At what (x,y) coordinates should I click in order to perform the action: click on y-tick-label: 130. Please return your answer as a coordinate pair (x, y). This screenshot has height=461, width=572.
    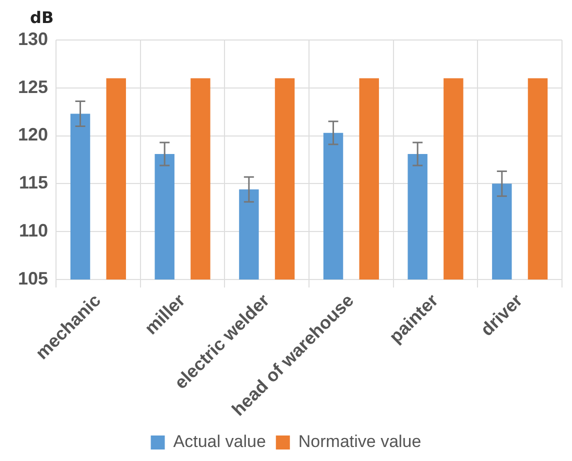
    Looking at the image, I should click on (33, 38).